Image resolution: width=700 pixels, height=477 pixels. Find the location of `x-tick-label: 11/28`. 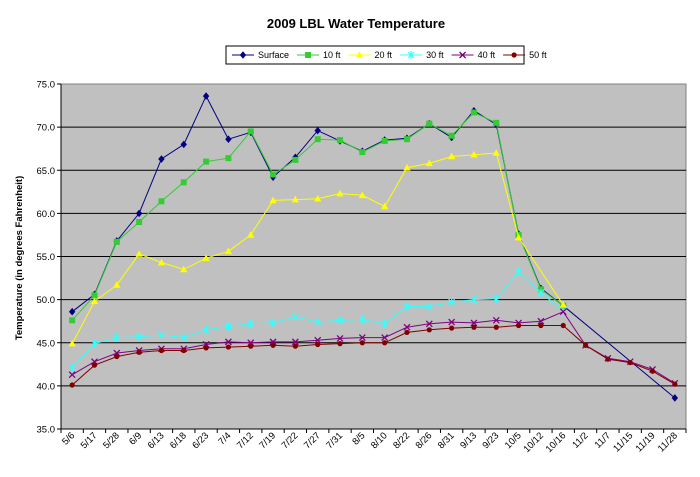

x-tick-label: 11/28 is located at coordinates (668, 442).